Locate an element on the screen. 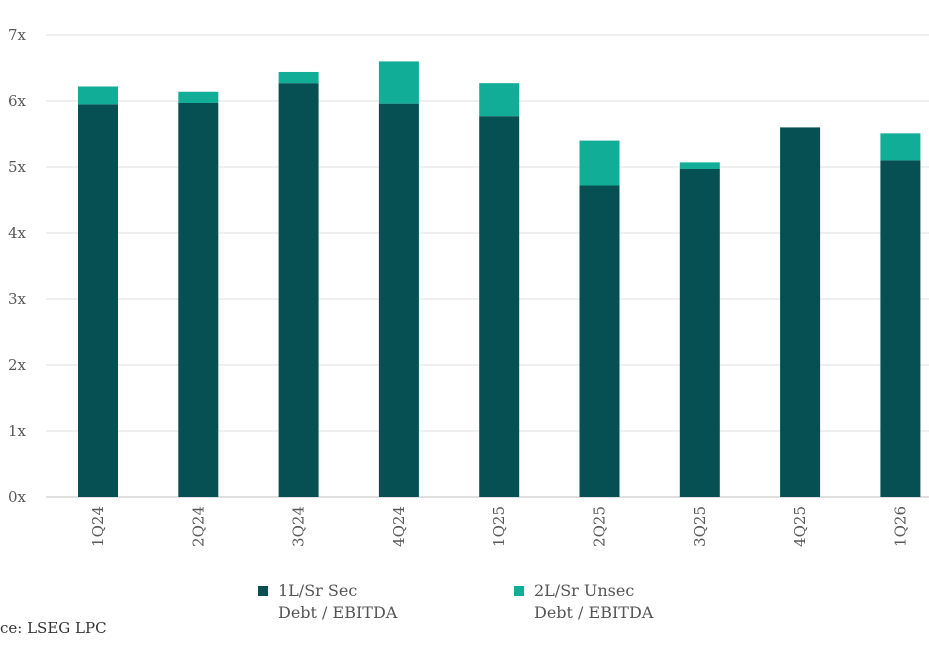 The width and height of the screenshot is (929, 650). bar-2l-sr-unsec-1Q24 is located at coordinates (98, 95).